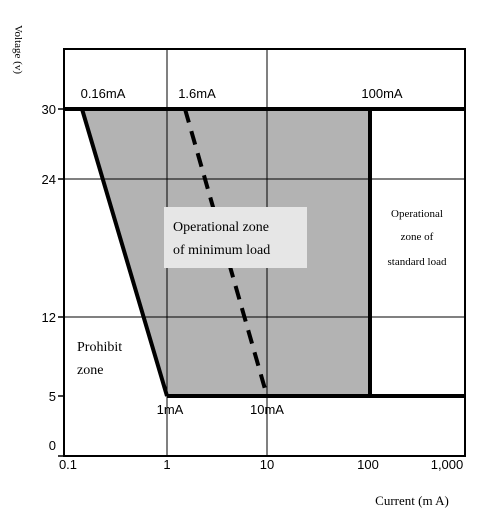 This screenshot has height=523, width=490. I want to click on current-label-10mA: 10mA, so click(267, 409).